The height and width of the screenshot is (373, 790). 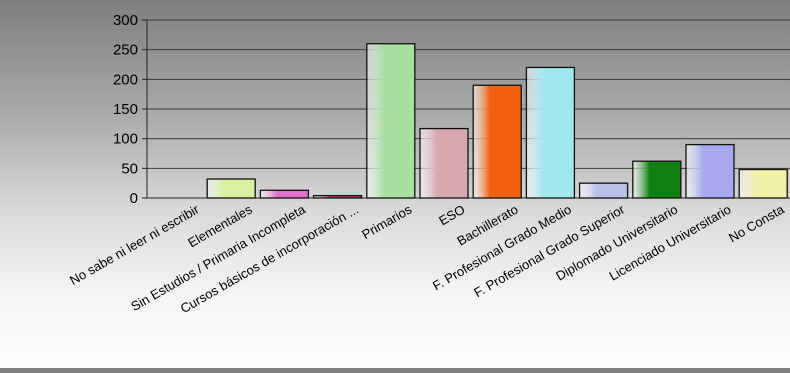 What do you see at coordinates (756, 223) in the screenshot?
I see `x-tick-label: No Consta` at bounding box center [756, 223].